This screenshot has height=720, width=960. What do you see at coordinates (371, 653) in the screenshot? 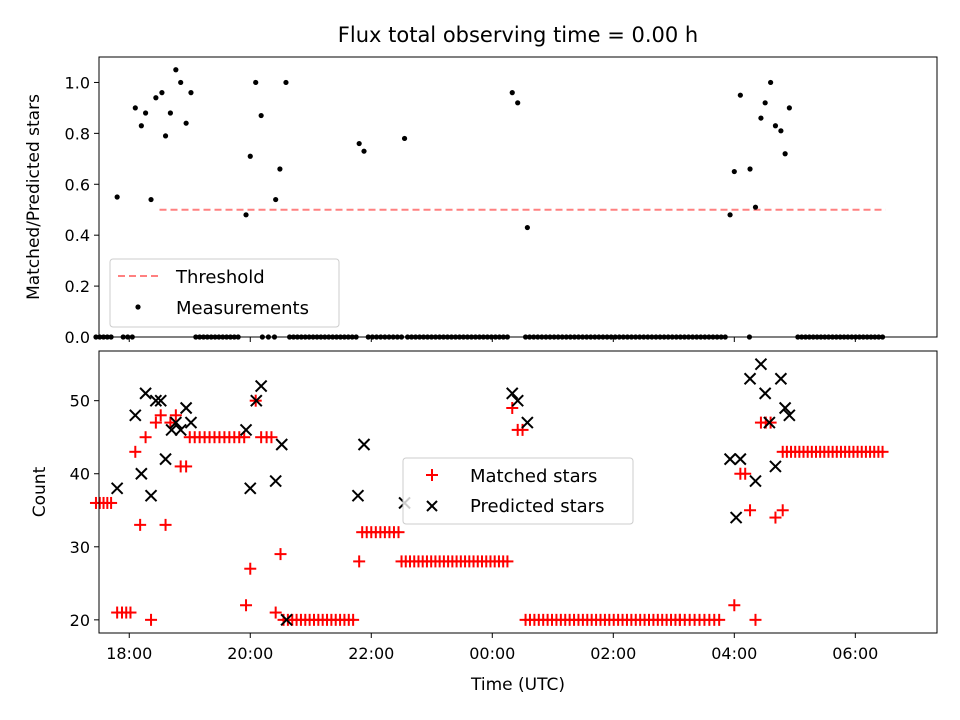
I see `x-tick-label: 22:00` at bounding box center [371, 653].